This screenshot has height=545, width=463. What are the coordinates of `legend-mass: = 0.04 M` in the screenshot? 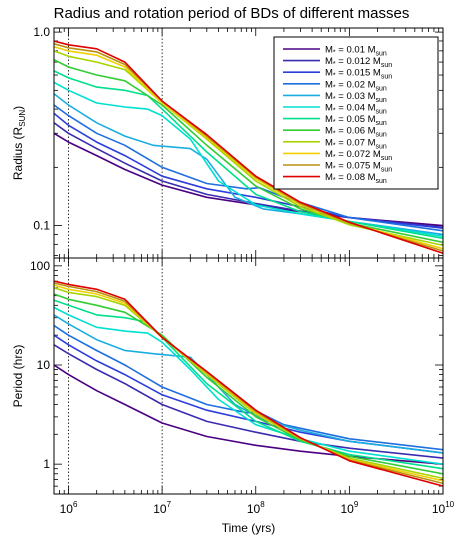 It's located at (356, 108).